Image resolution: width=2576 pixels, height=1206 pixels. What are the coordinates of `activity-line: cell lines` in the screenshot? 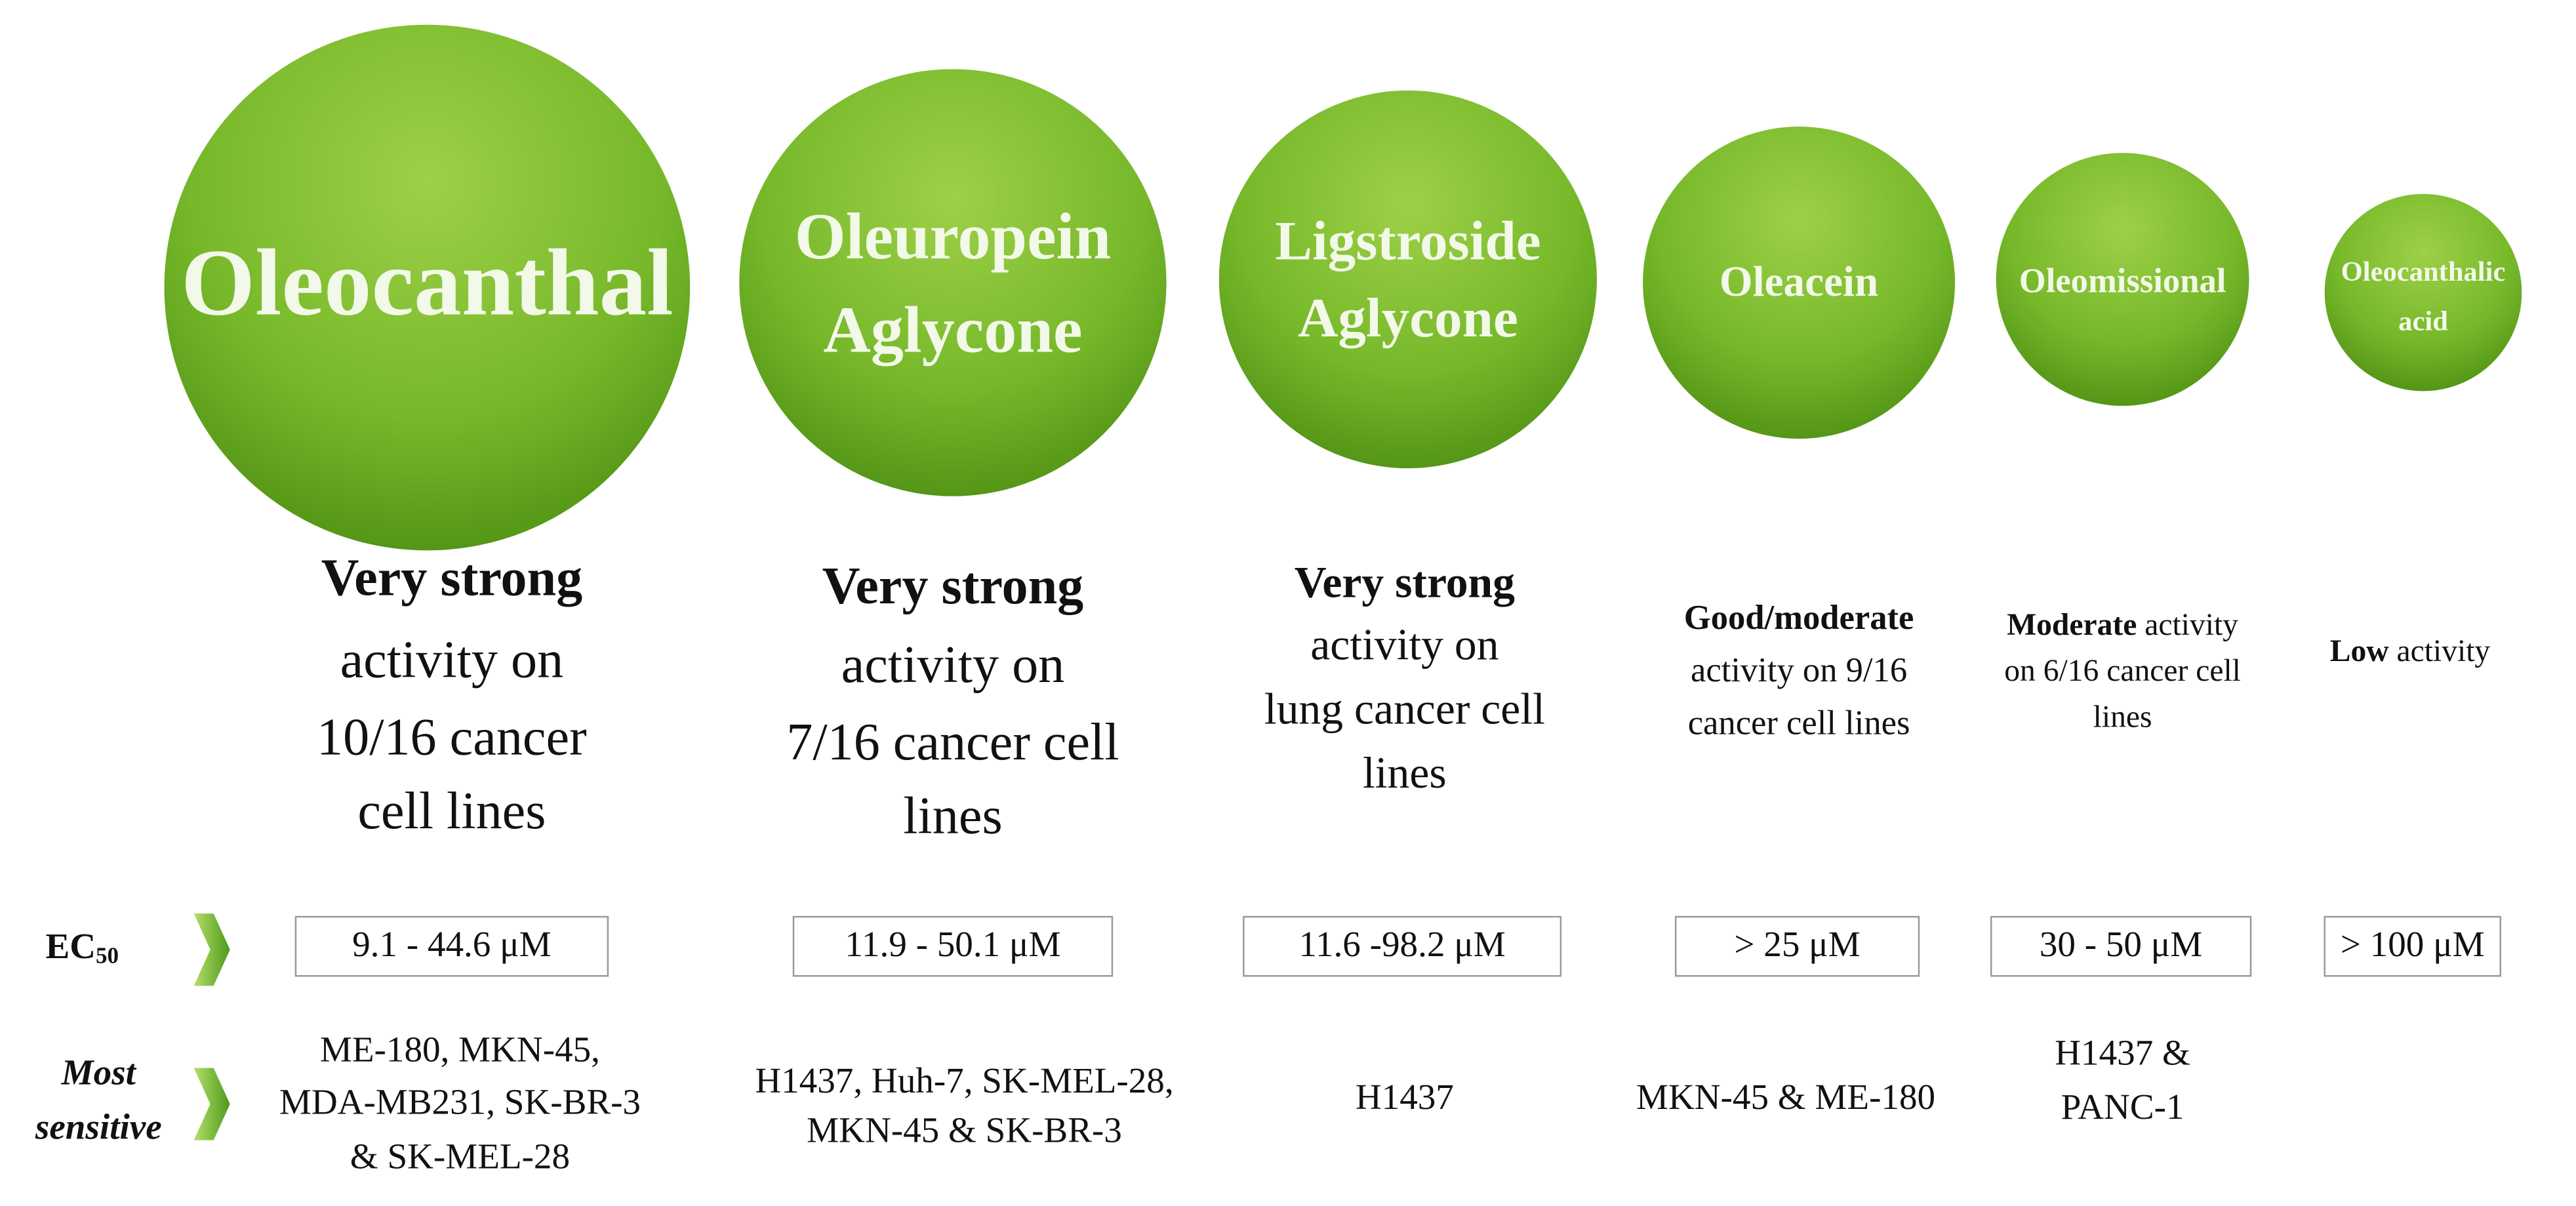 It's located at (451, 812).